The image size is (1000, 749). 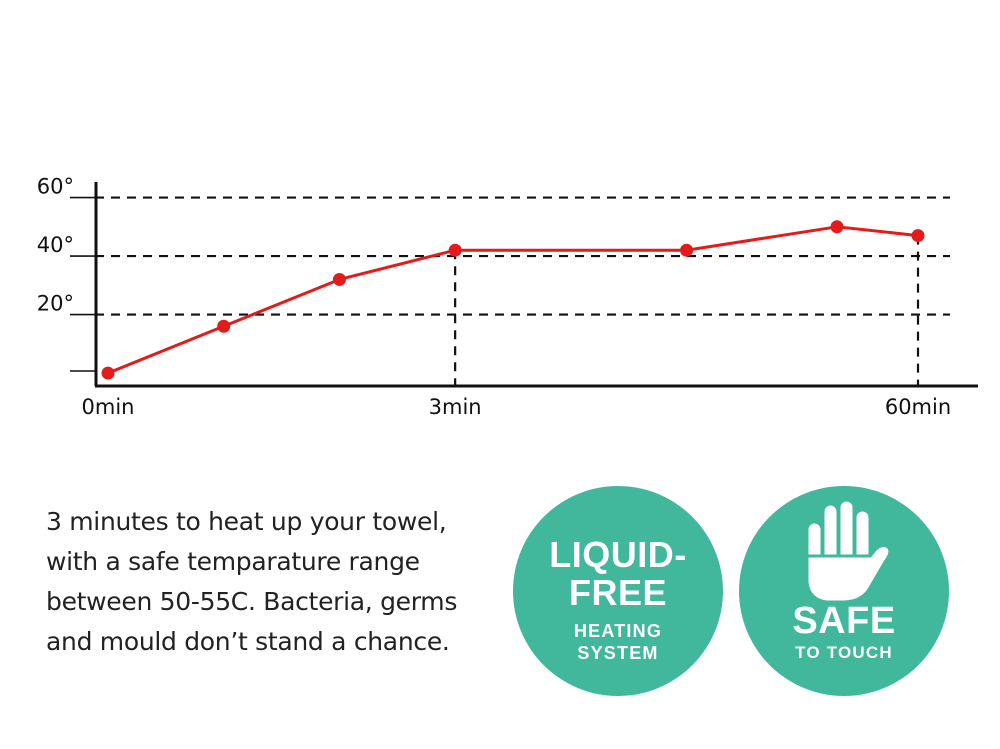 I want to click on x-tick-label: 60min, so click(x=918, y=407).